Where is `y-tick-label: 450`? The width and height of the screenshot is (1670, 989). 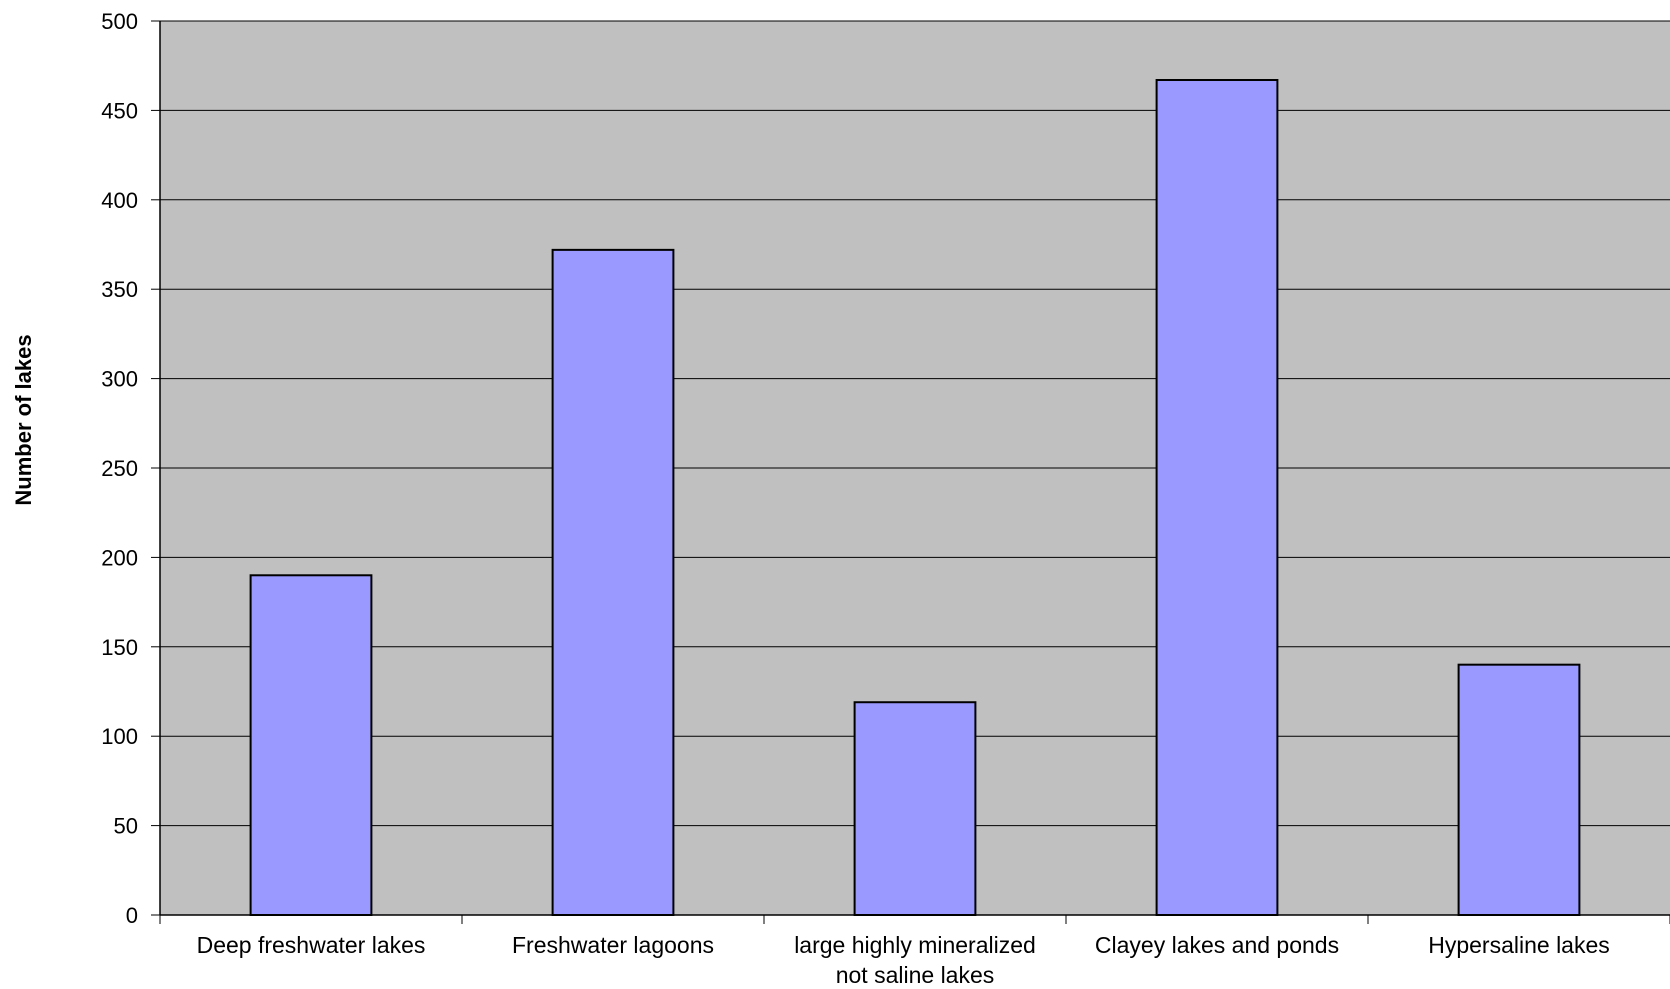
y-tick-label: 450 is located at coordinates (119, 110).